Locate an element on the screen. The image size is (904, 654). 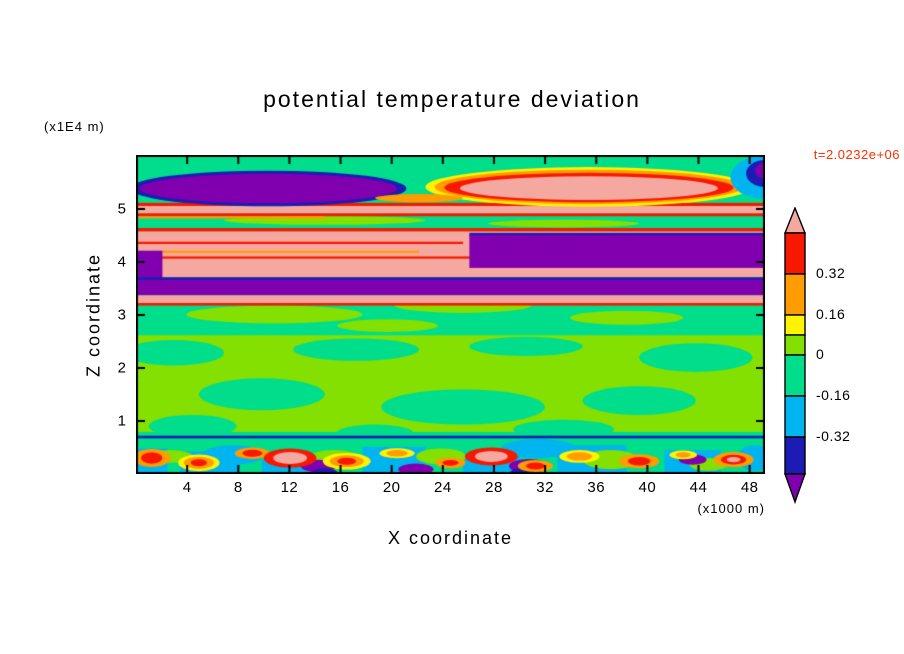
y-tick-label: 2 is located at coordinates (121, 368).